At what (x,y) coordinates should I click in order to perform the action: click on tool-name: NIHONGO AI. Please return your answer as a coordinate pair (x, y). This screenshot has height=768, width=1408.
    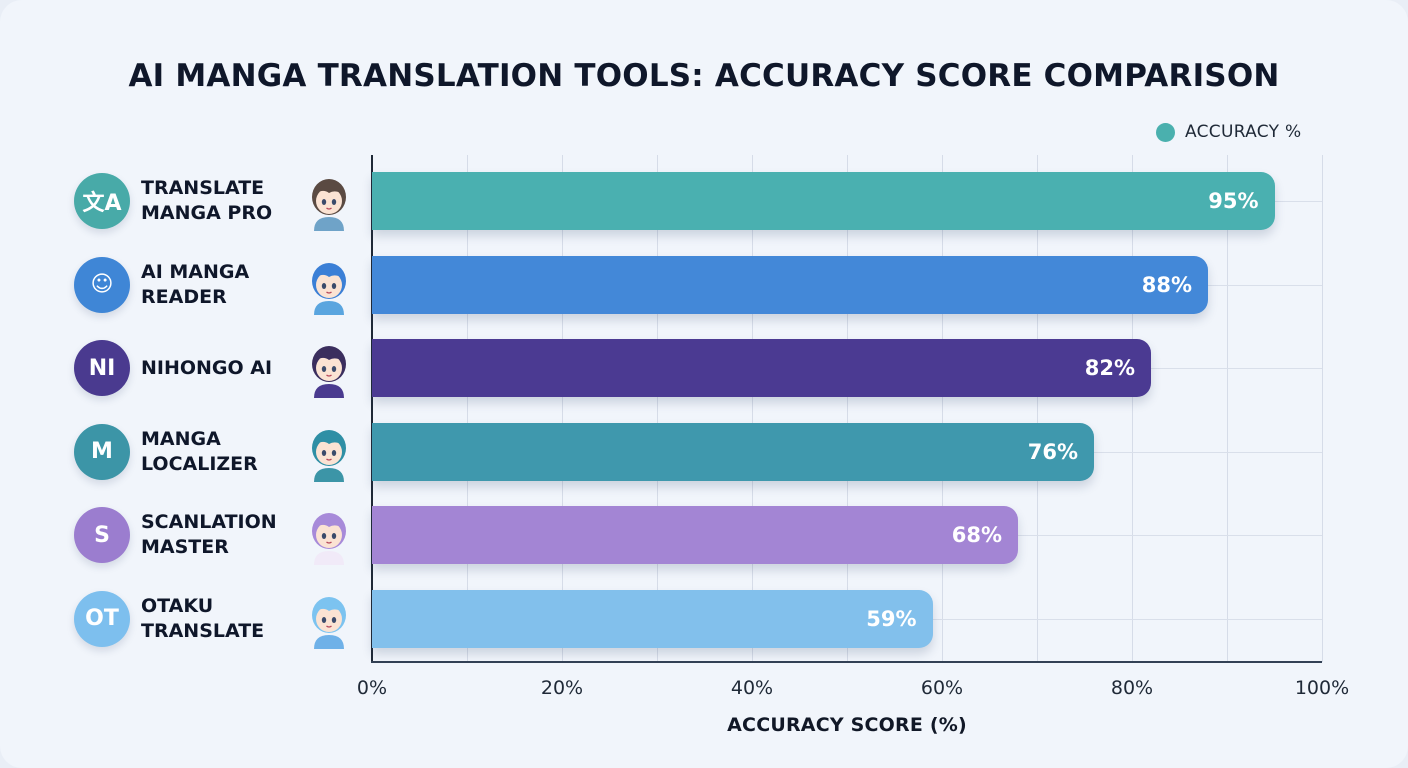
    Looking at the image, I should click on (207, 367).